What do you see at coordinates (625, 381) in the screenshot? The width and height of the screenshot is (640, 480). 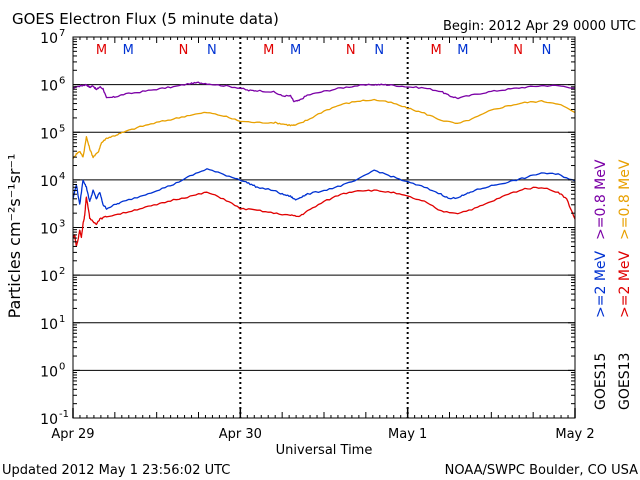 I see `legend-satellite-label: GOES13` at bounding box center [625, 381].